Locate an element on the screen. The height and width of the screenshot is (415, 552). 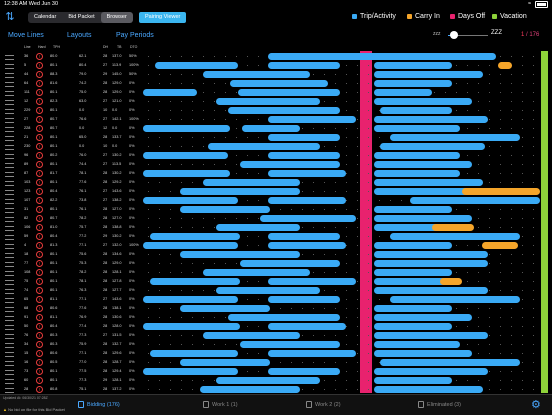
table-row: 74! 80.1 76.3 28 127.7 0% is located at coordinates (276, 290).